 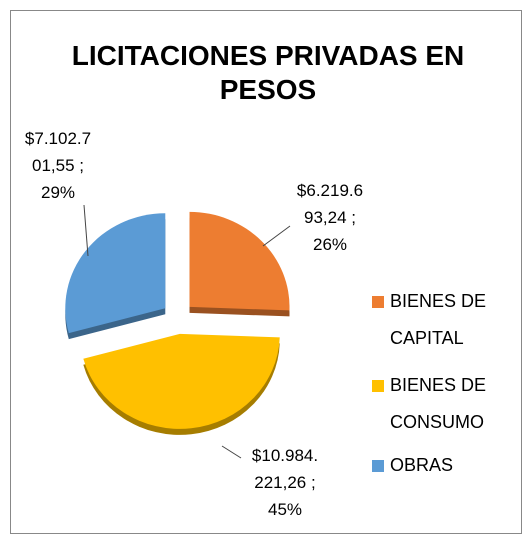 What do you see at coordinates (438, 403) in the screenshot?
I see `legend-label: BIENES DE CONSUMO` at bounding box center [438, 403].